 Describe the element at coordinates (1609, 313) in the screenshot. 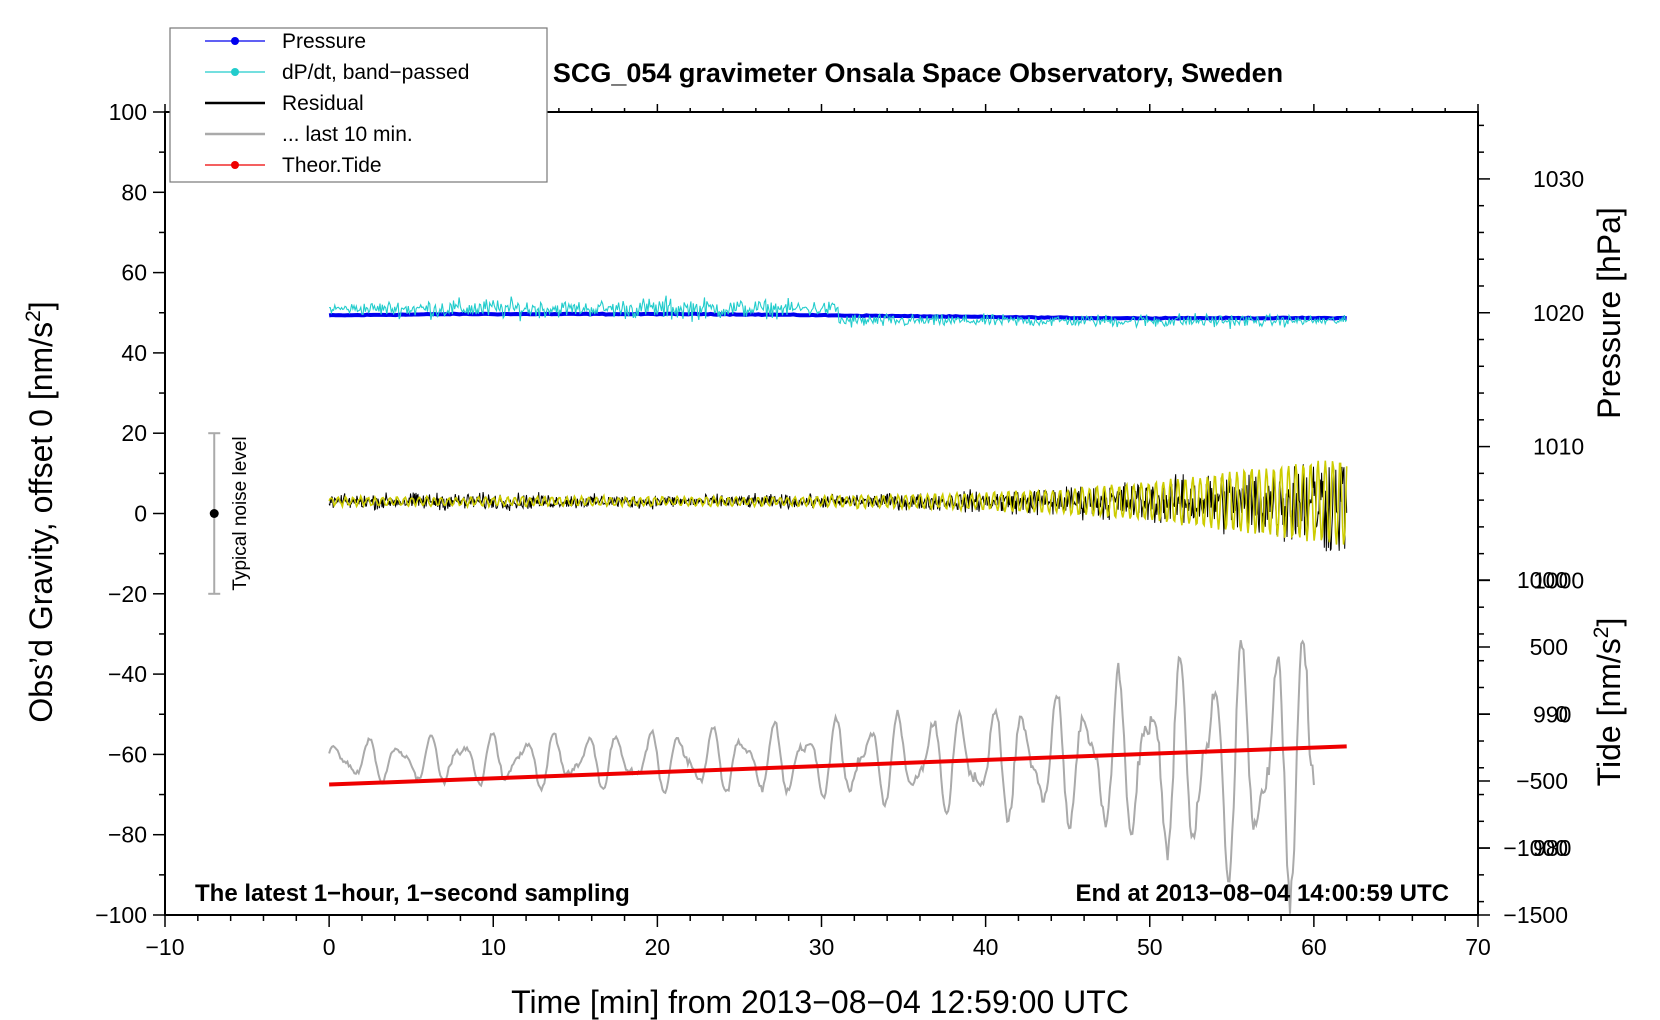

I see `pressure-axis-label: Pressure [hPa]` at that location.